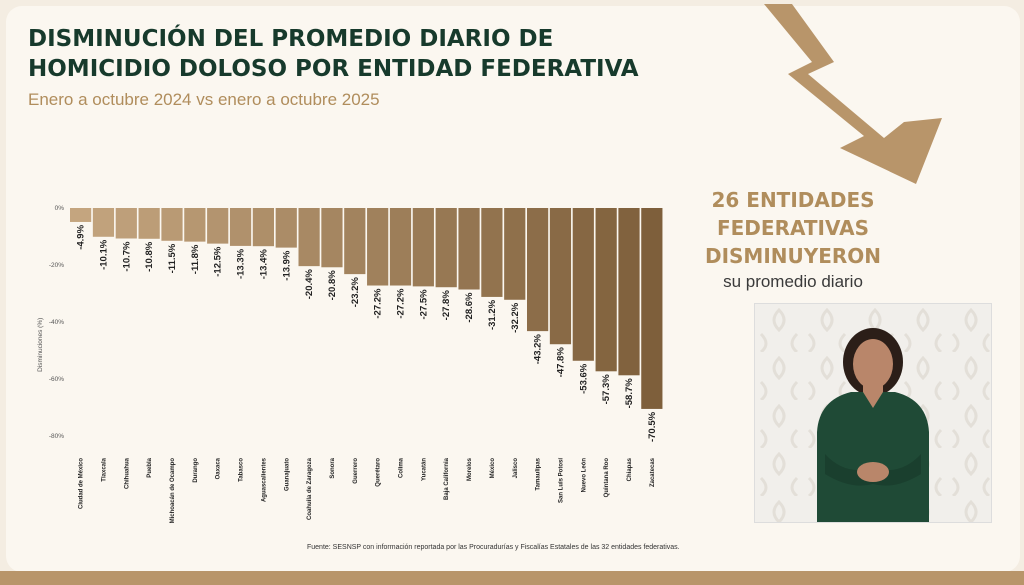 The image size is (1024, 585). What do you see at coordinates (264, 479) in the screenshot?
I see `category-label: Aguascalientes` at bounding box center [264, 479].